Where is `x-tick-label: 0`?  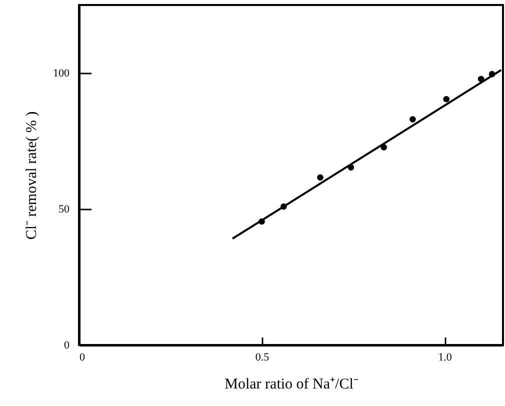 x-tick-label: 0 is located at coordinates (83, 358).